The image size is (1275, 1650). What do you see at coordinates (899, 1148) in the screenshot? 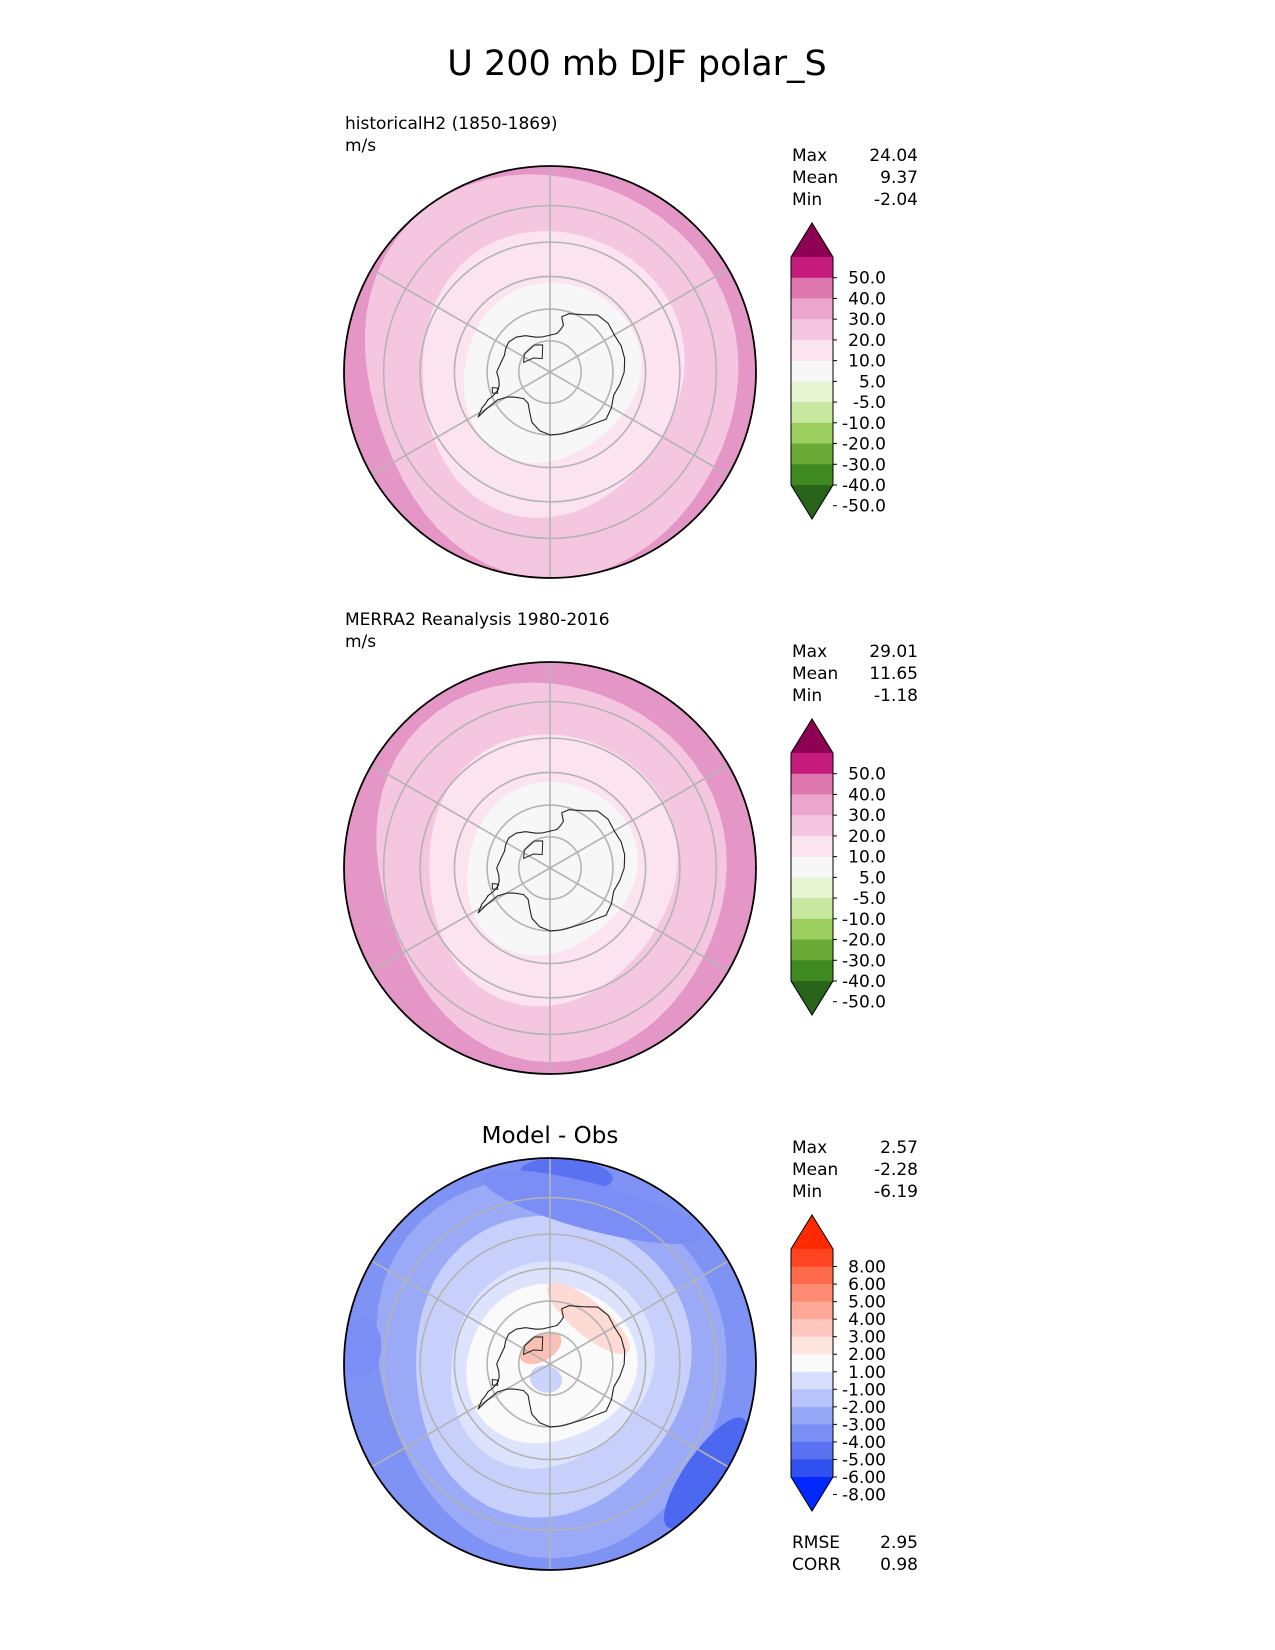
I see `stat-value: 2.57` at bounding box center [899, 1148].